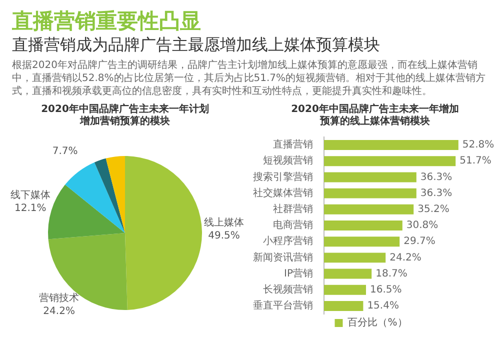 The image size is (500, 362). Describe the element at coordinates (125, 116) in the screenshot. I see `chart-title: 2020年中国品牌广告主未来一年计划增加营销预算的模块` at that location.